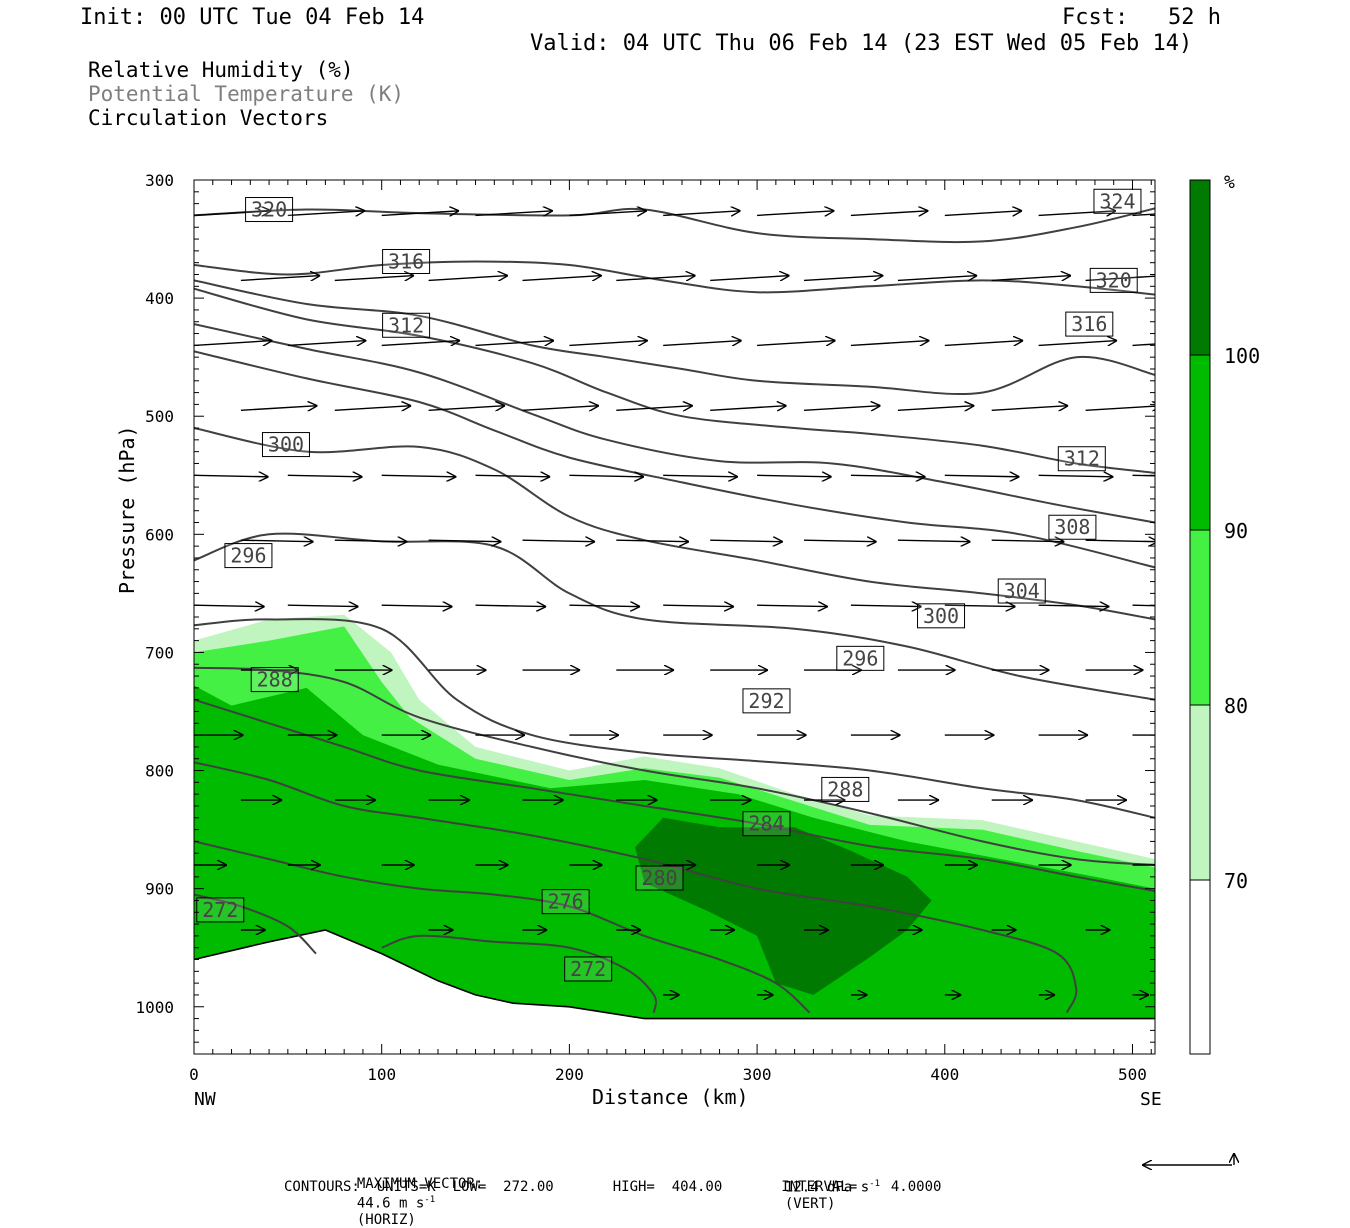 The image size is (1350, 1228). I want to click on theta-label-text: 280, so click(659, 878).